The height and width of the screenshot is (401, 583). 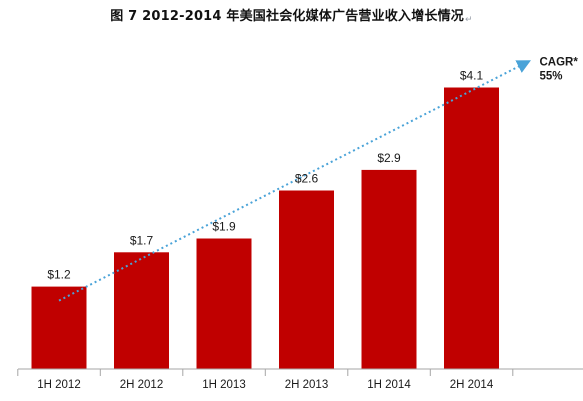 I want to click on x-tick-label-3: 2H 2013, so click(x=306, y=385).